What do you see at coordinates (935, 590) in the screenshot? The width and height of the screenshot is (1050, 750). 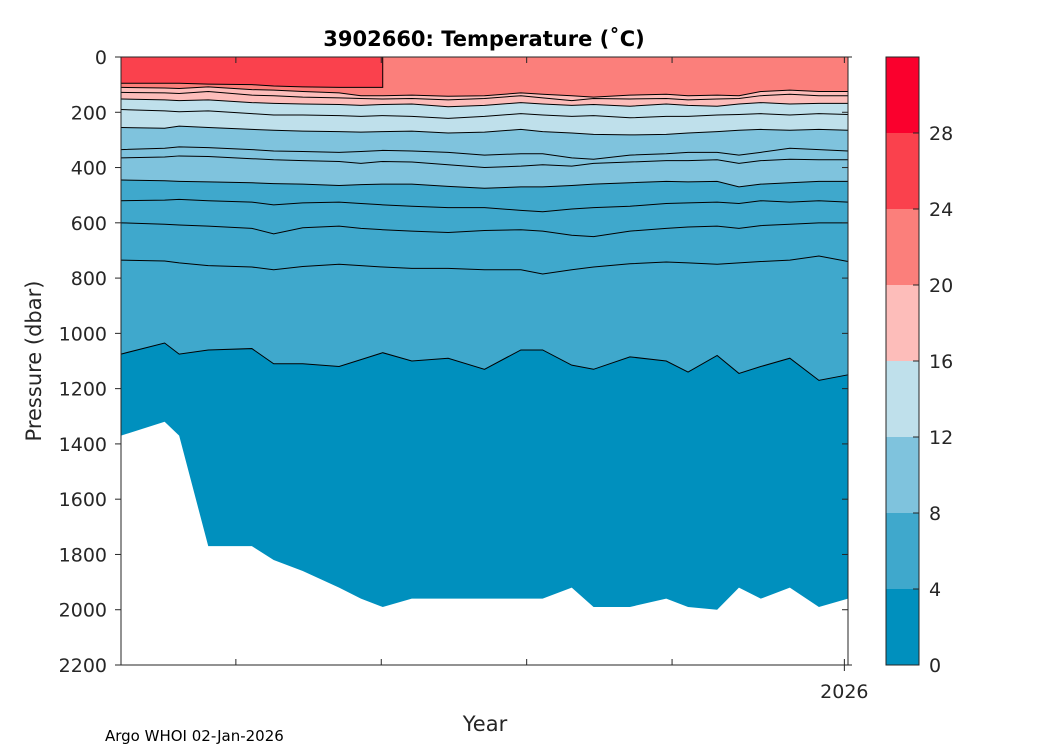 I see `colorbar-tick-label: 4` at bounding box center [935, 590].